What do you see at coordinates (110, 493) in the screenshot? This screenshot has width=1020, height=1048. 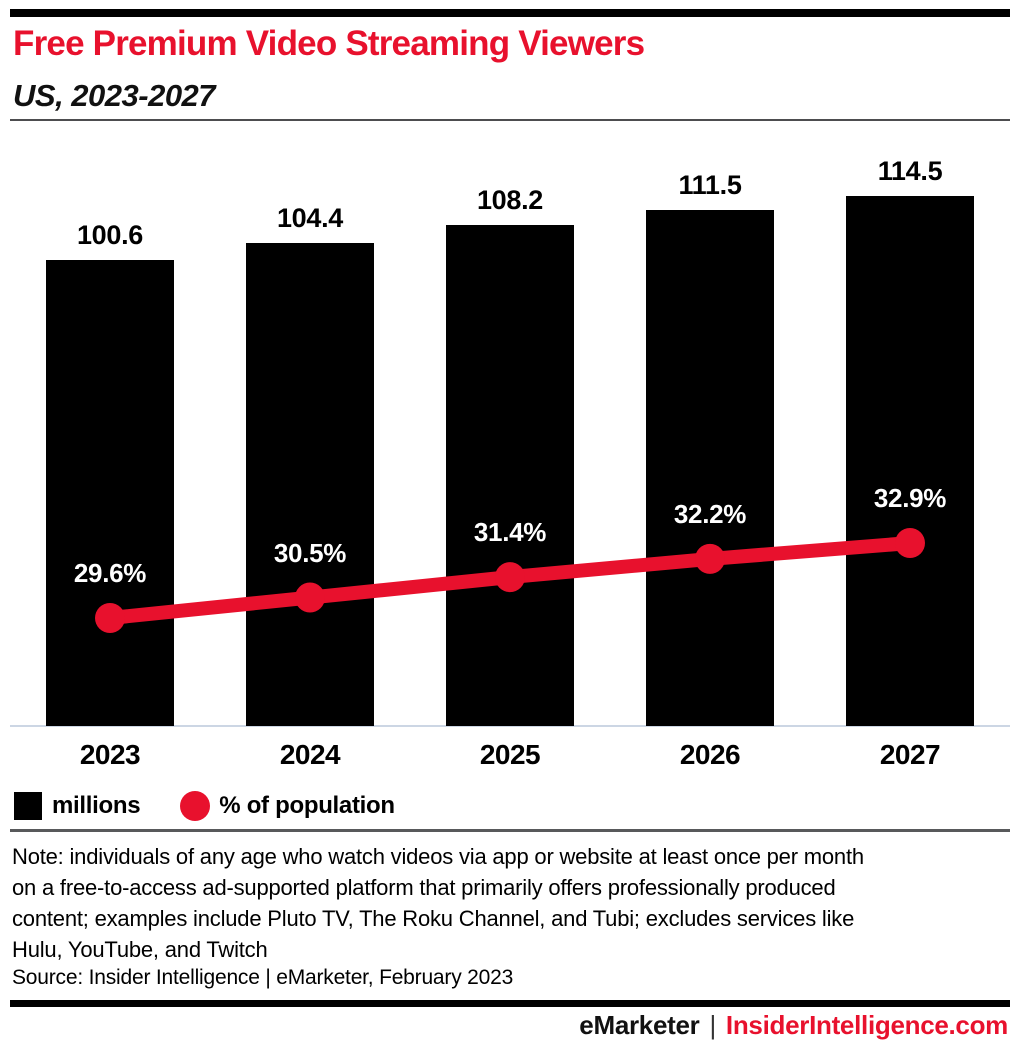 I see `bar-2023` at bounding box center [110, 493].